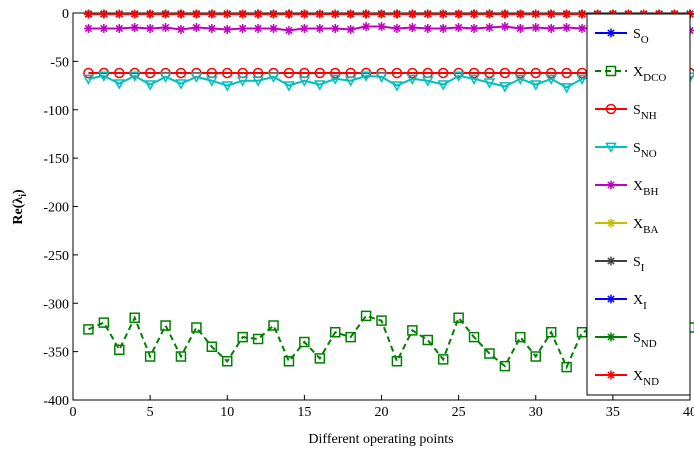 Image resolution: width=694 pixels, height=451 pixels. Describe the element at coordinates (56, 401) in the screenshot. I see `y-tick-label: -400` at that location.